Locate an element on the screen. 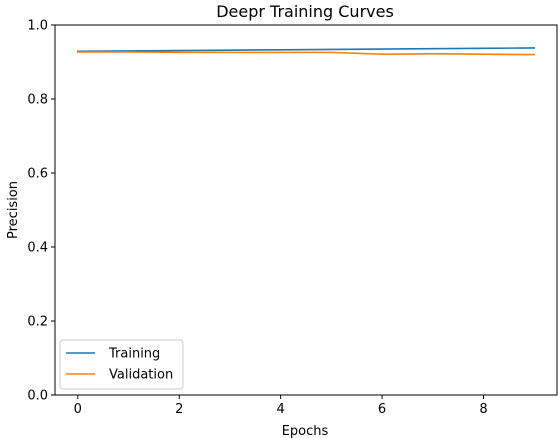  x-tick-label: 0 is located at coordinates (78, 409).